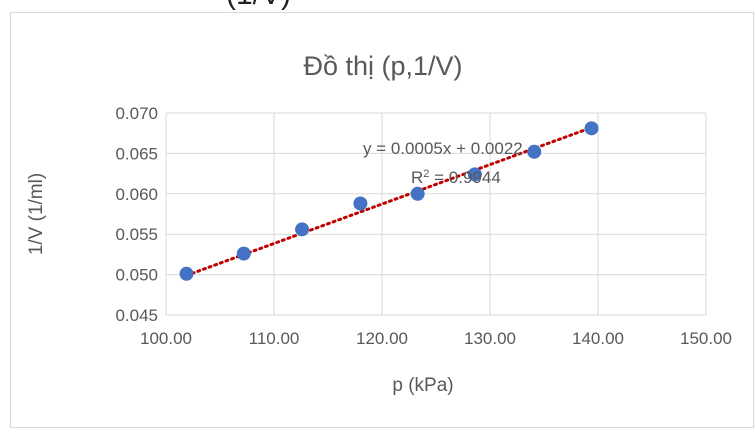 The width and height of the screenshot is (756, 428). What do you see at coordinates (258, 6) in the screenshot?
I see `top-title-fragment: (1/V)` at bounding box center [258, 6].